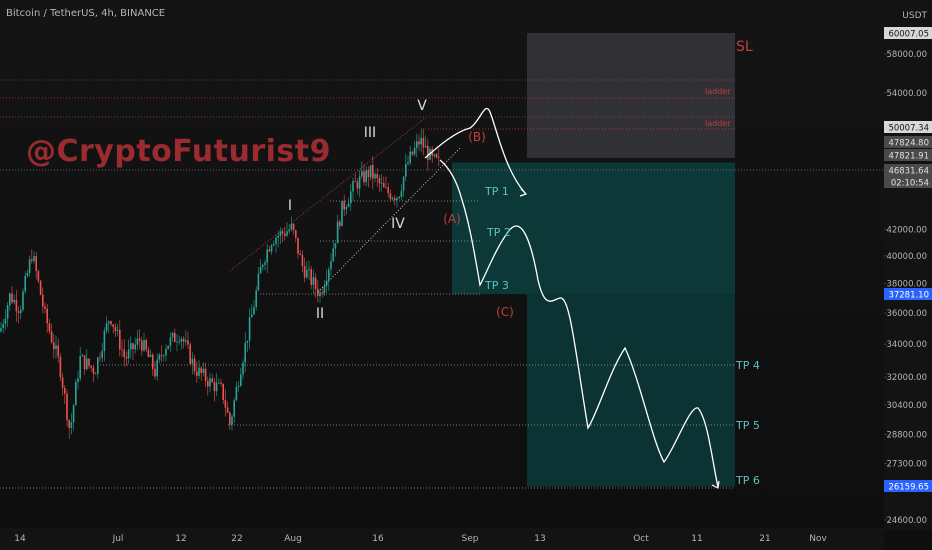 This screenshot has width=932, height=550. What do you see at coordinates (908, 488) in the screenshot?
I see `price-badge-label: 26159.65` at bounding box center [908, 488].